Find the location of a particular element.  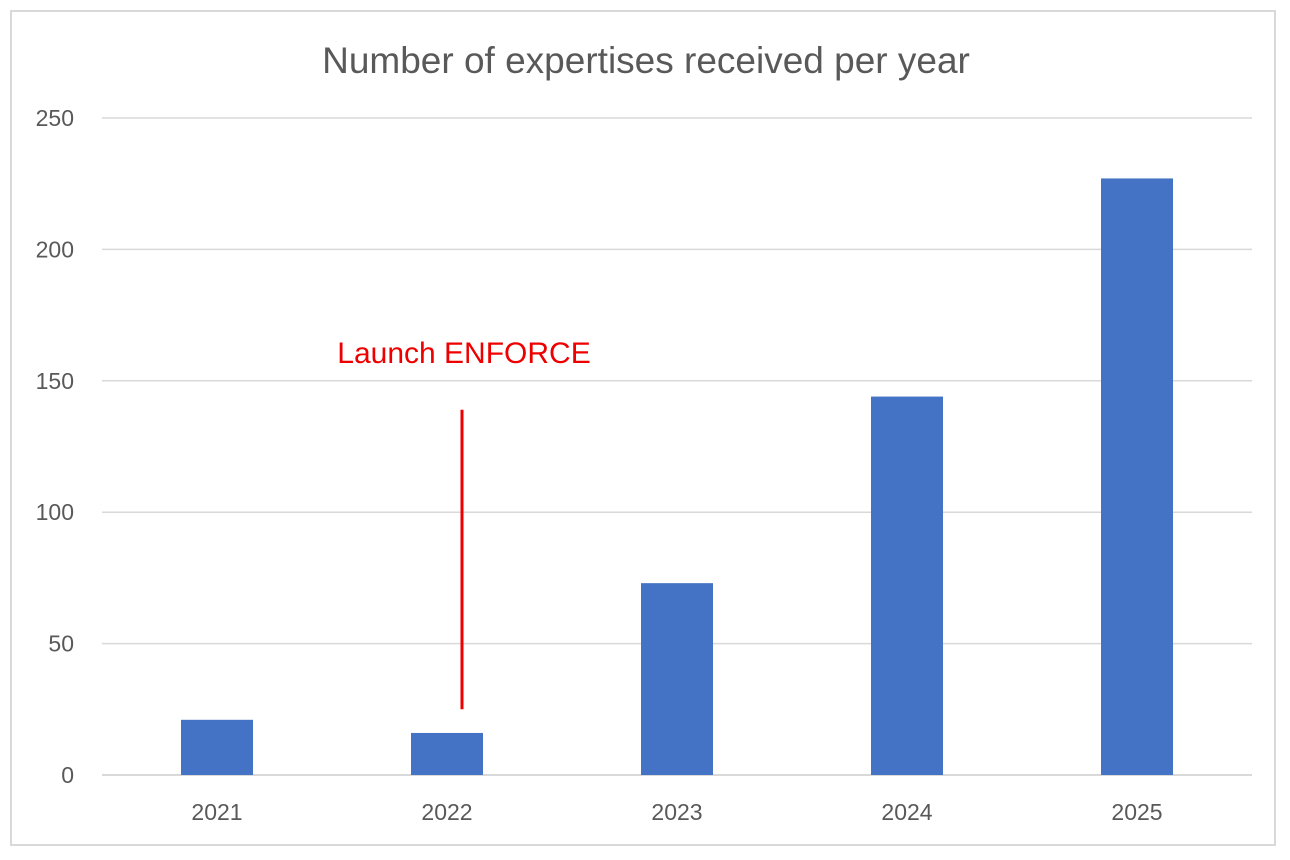

bar-2025 is located at coordinates (1137, 477).